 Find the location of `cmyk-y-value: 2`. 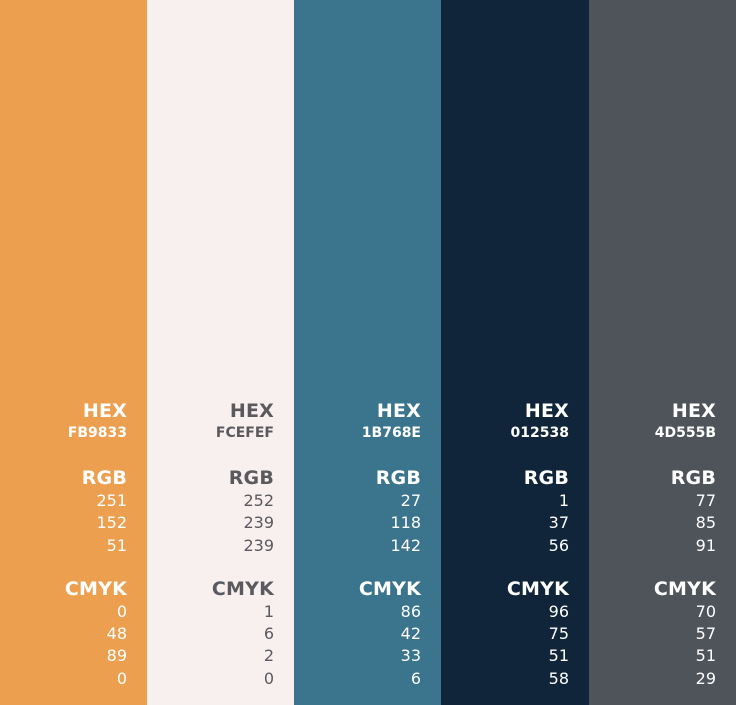

cmyk-y-value: 2 is located at coordinates (268, 656).